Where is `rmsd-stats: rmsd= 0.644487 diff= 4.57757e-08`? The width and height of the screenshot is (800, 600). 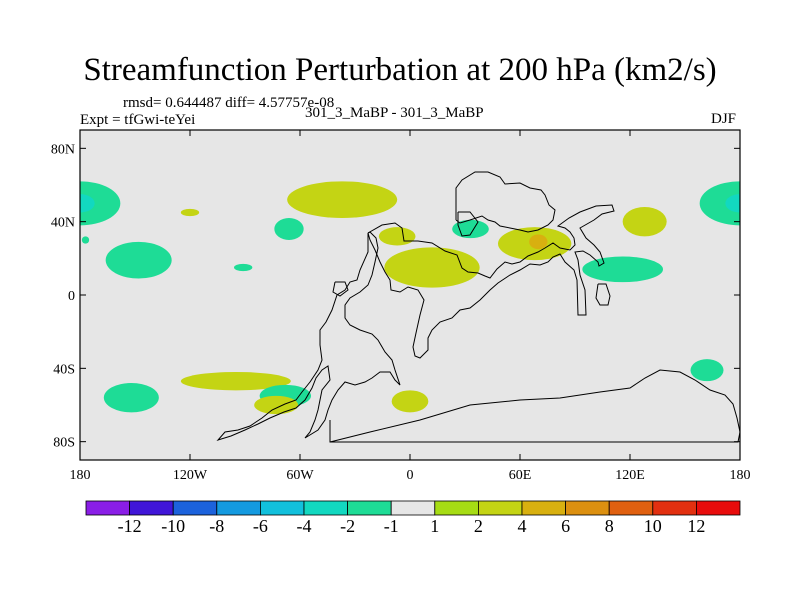
rmsd-stats: rmsd= 0.644487 diff= 4.57757e-08 is located at coordinates (229, 103).